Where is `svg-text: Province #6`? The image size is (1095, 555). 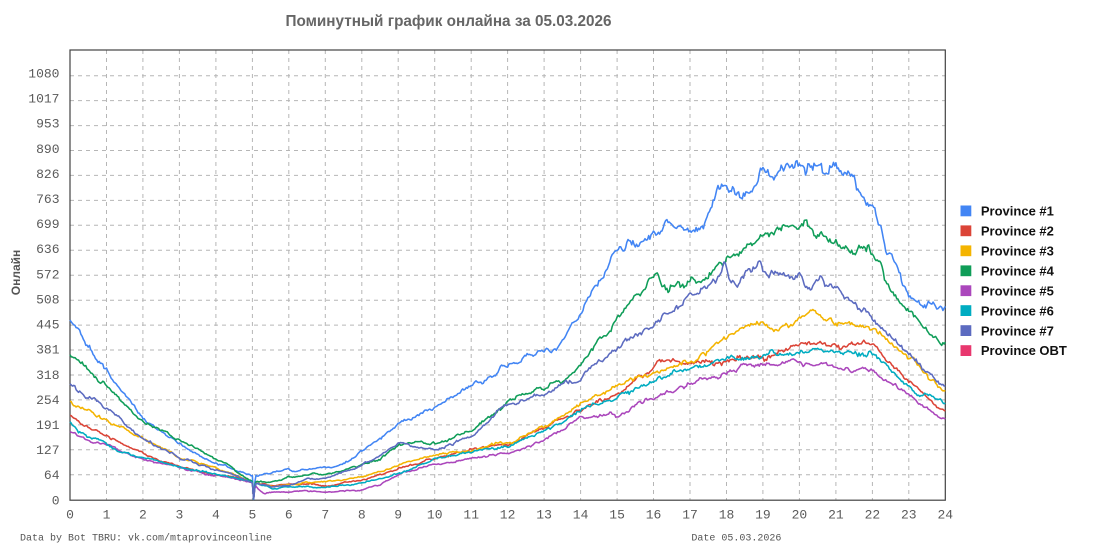 svg-text: Province #6 is located at coordinates (1017, 310).